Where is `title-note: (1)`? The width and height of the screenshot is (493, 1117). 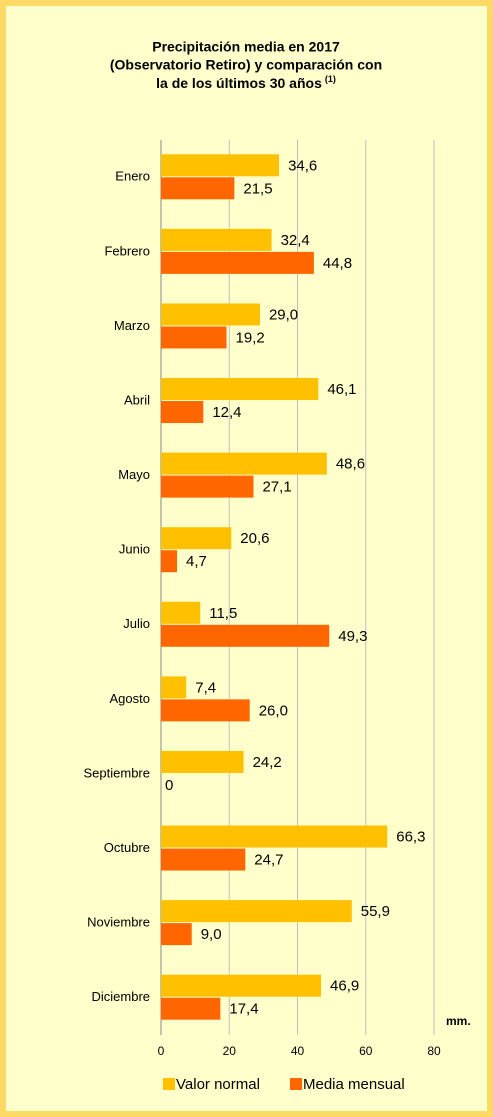
title-note: (1) is located at coordinates (330, 79).